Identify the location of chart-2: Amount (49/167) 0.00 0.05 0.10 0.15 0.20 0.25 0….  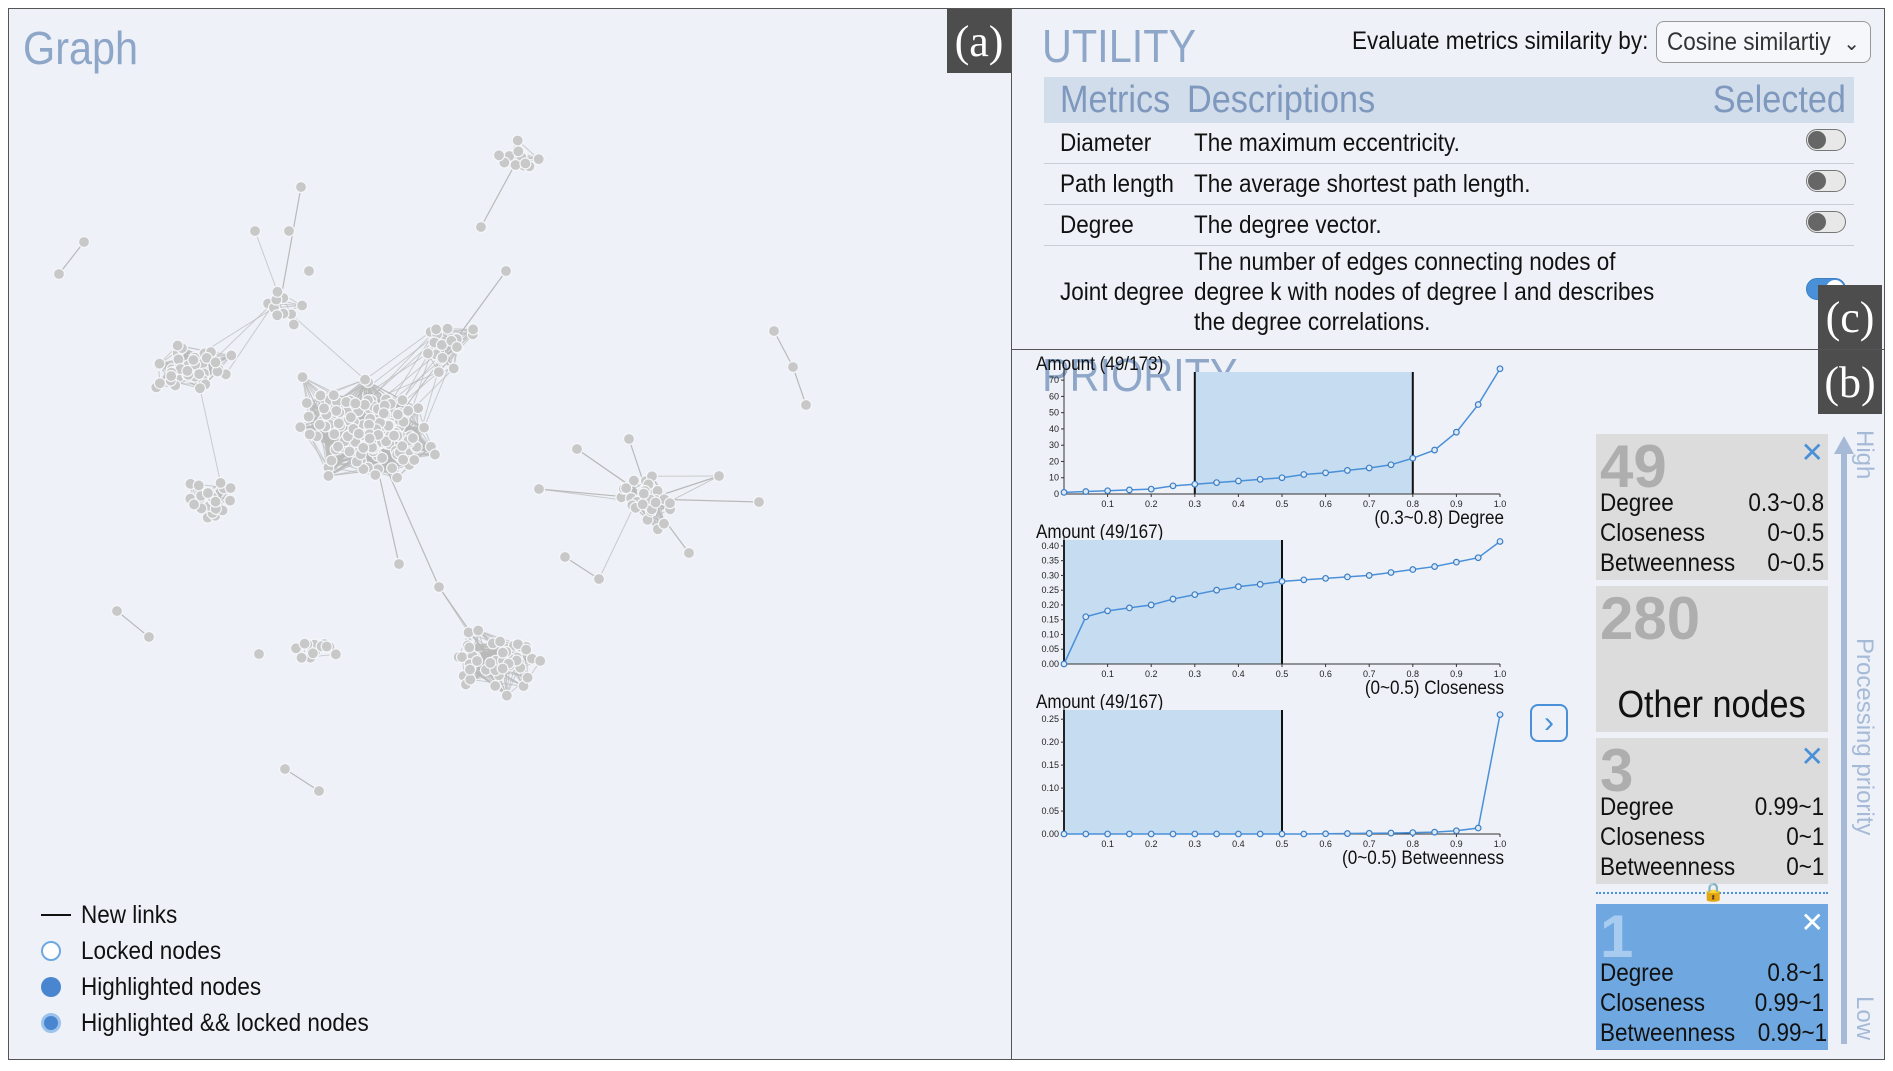
(1271, 779).